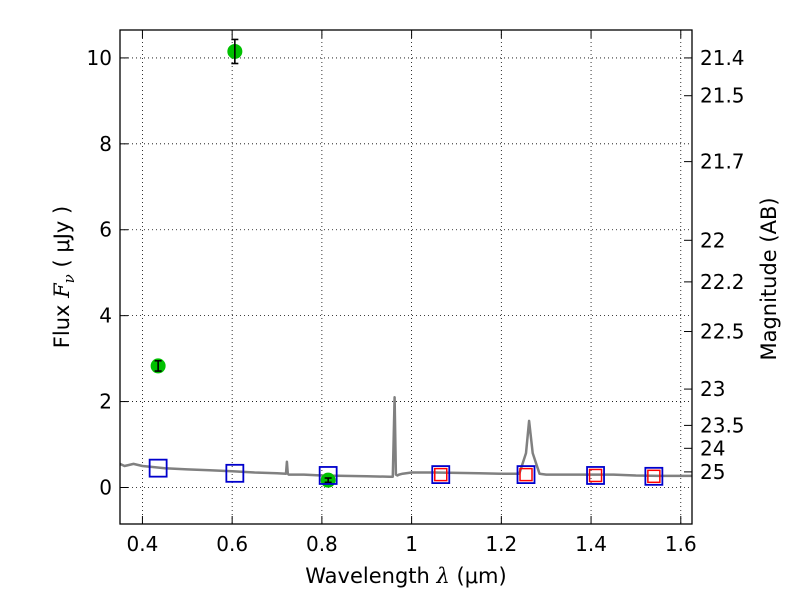 The width and height of the screenshot is (800, 600). I want to click on y-tick-label-0: 0, so click(105, 487).